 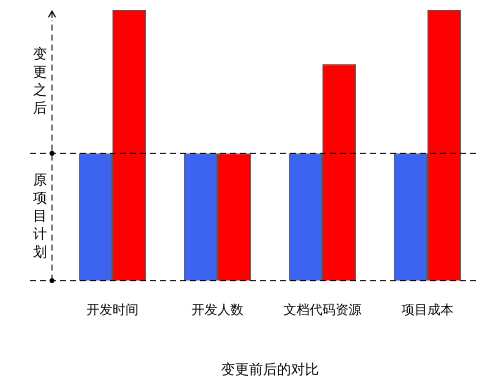 I want to click on x-tick-label: 开发人数, so click(x=218, y=310).